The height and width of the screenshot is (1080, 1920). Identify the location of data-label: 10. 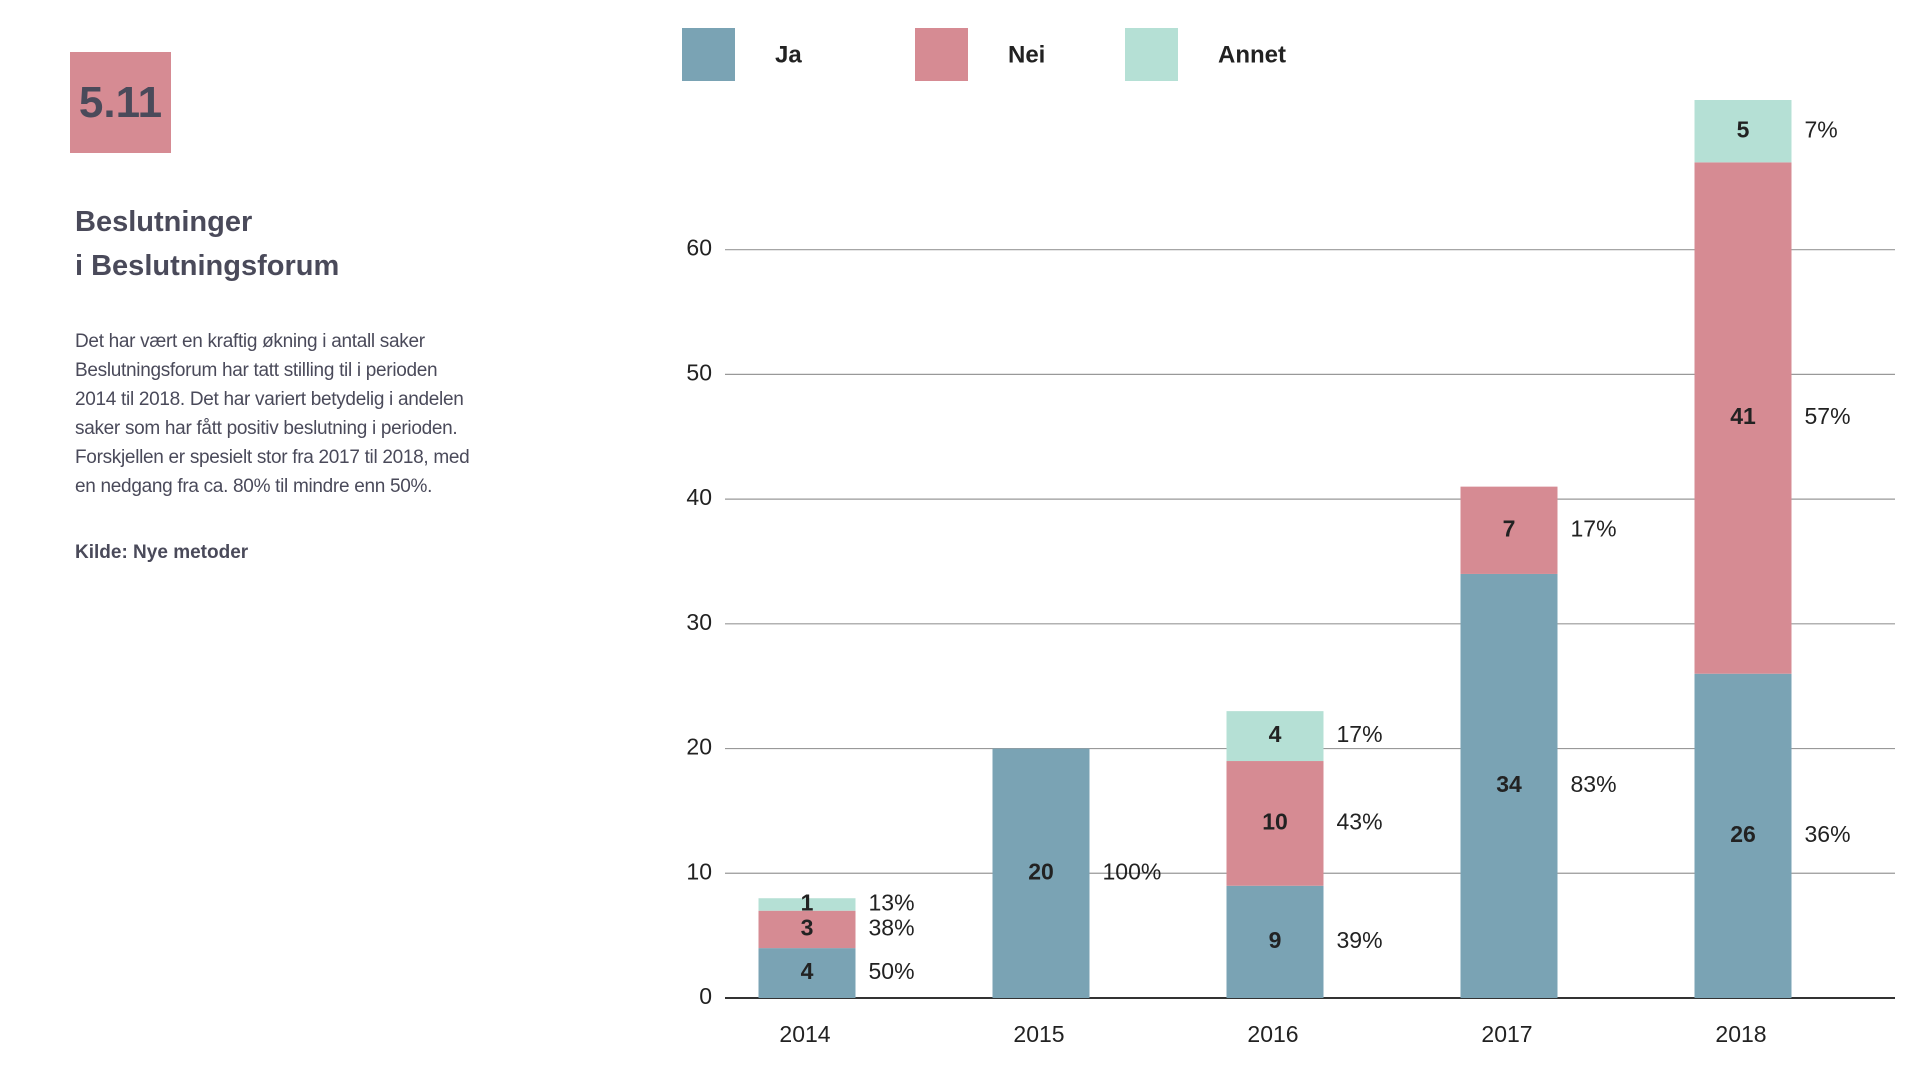
(1275, 821).